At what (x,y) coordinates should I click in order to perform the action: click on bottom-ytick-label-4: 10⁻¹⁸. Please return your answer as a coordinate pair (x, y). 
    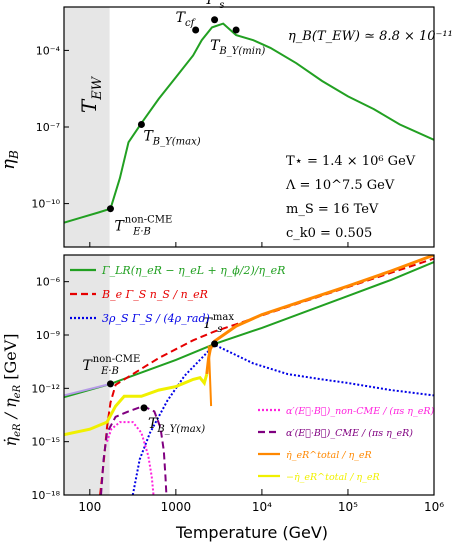
    Looking at the image, I should click on (45, 495).